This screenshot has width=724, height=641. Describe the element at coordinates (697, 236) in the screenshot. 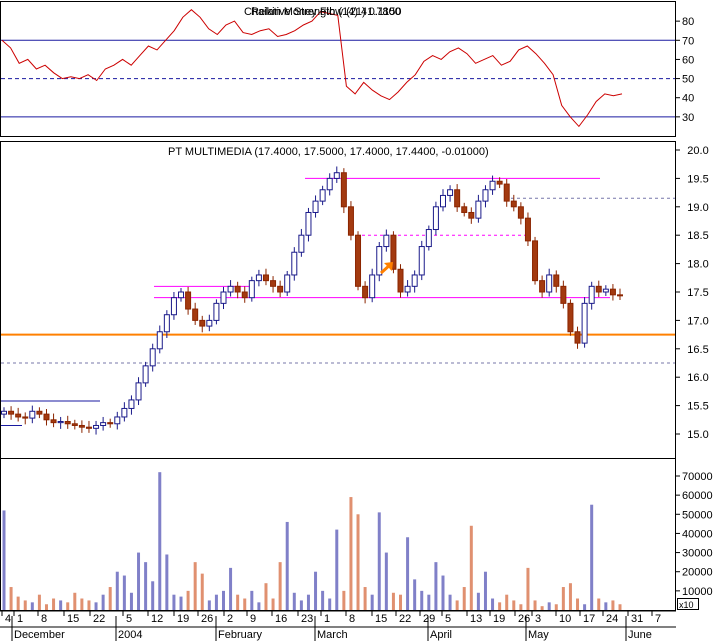

I see `price-tick-label-7: 18.5` at that location.